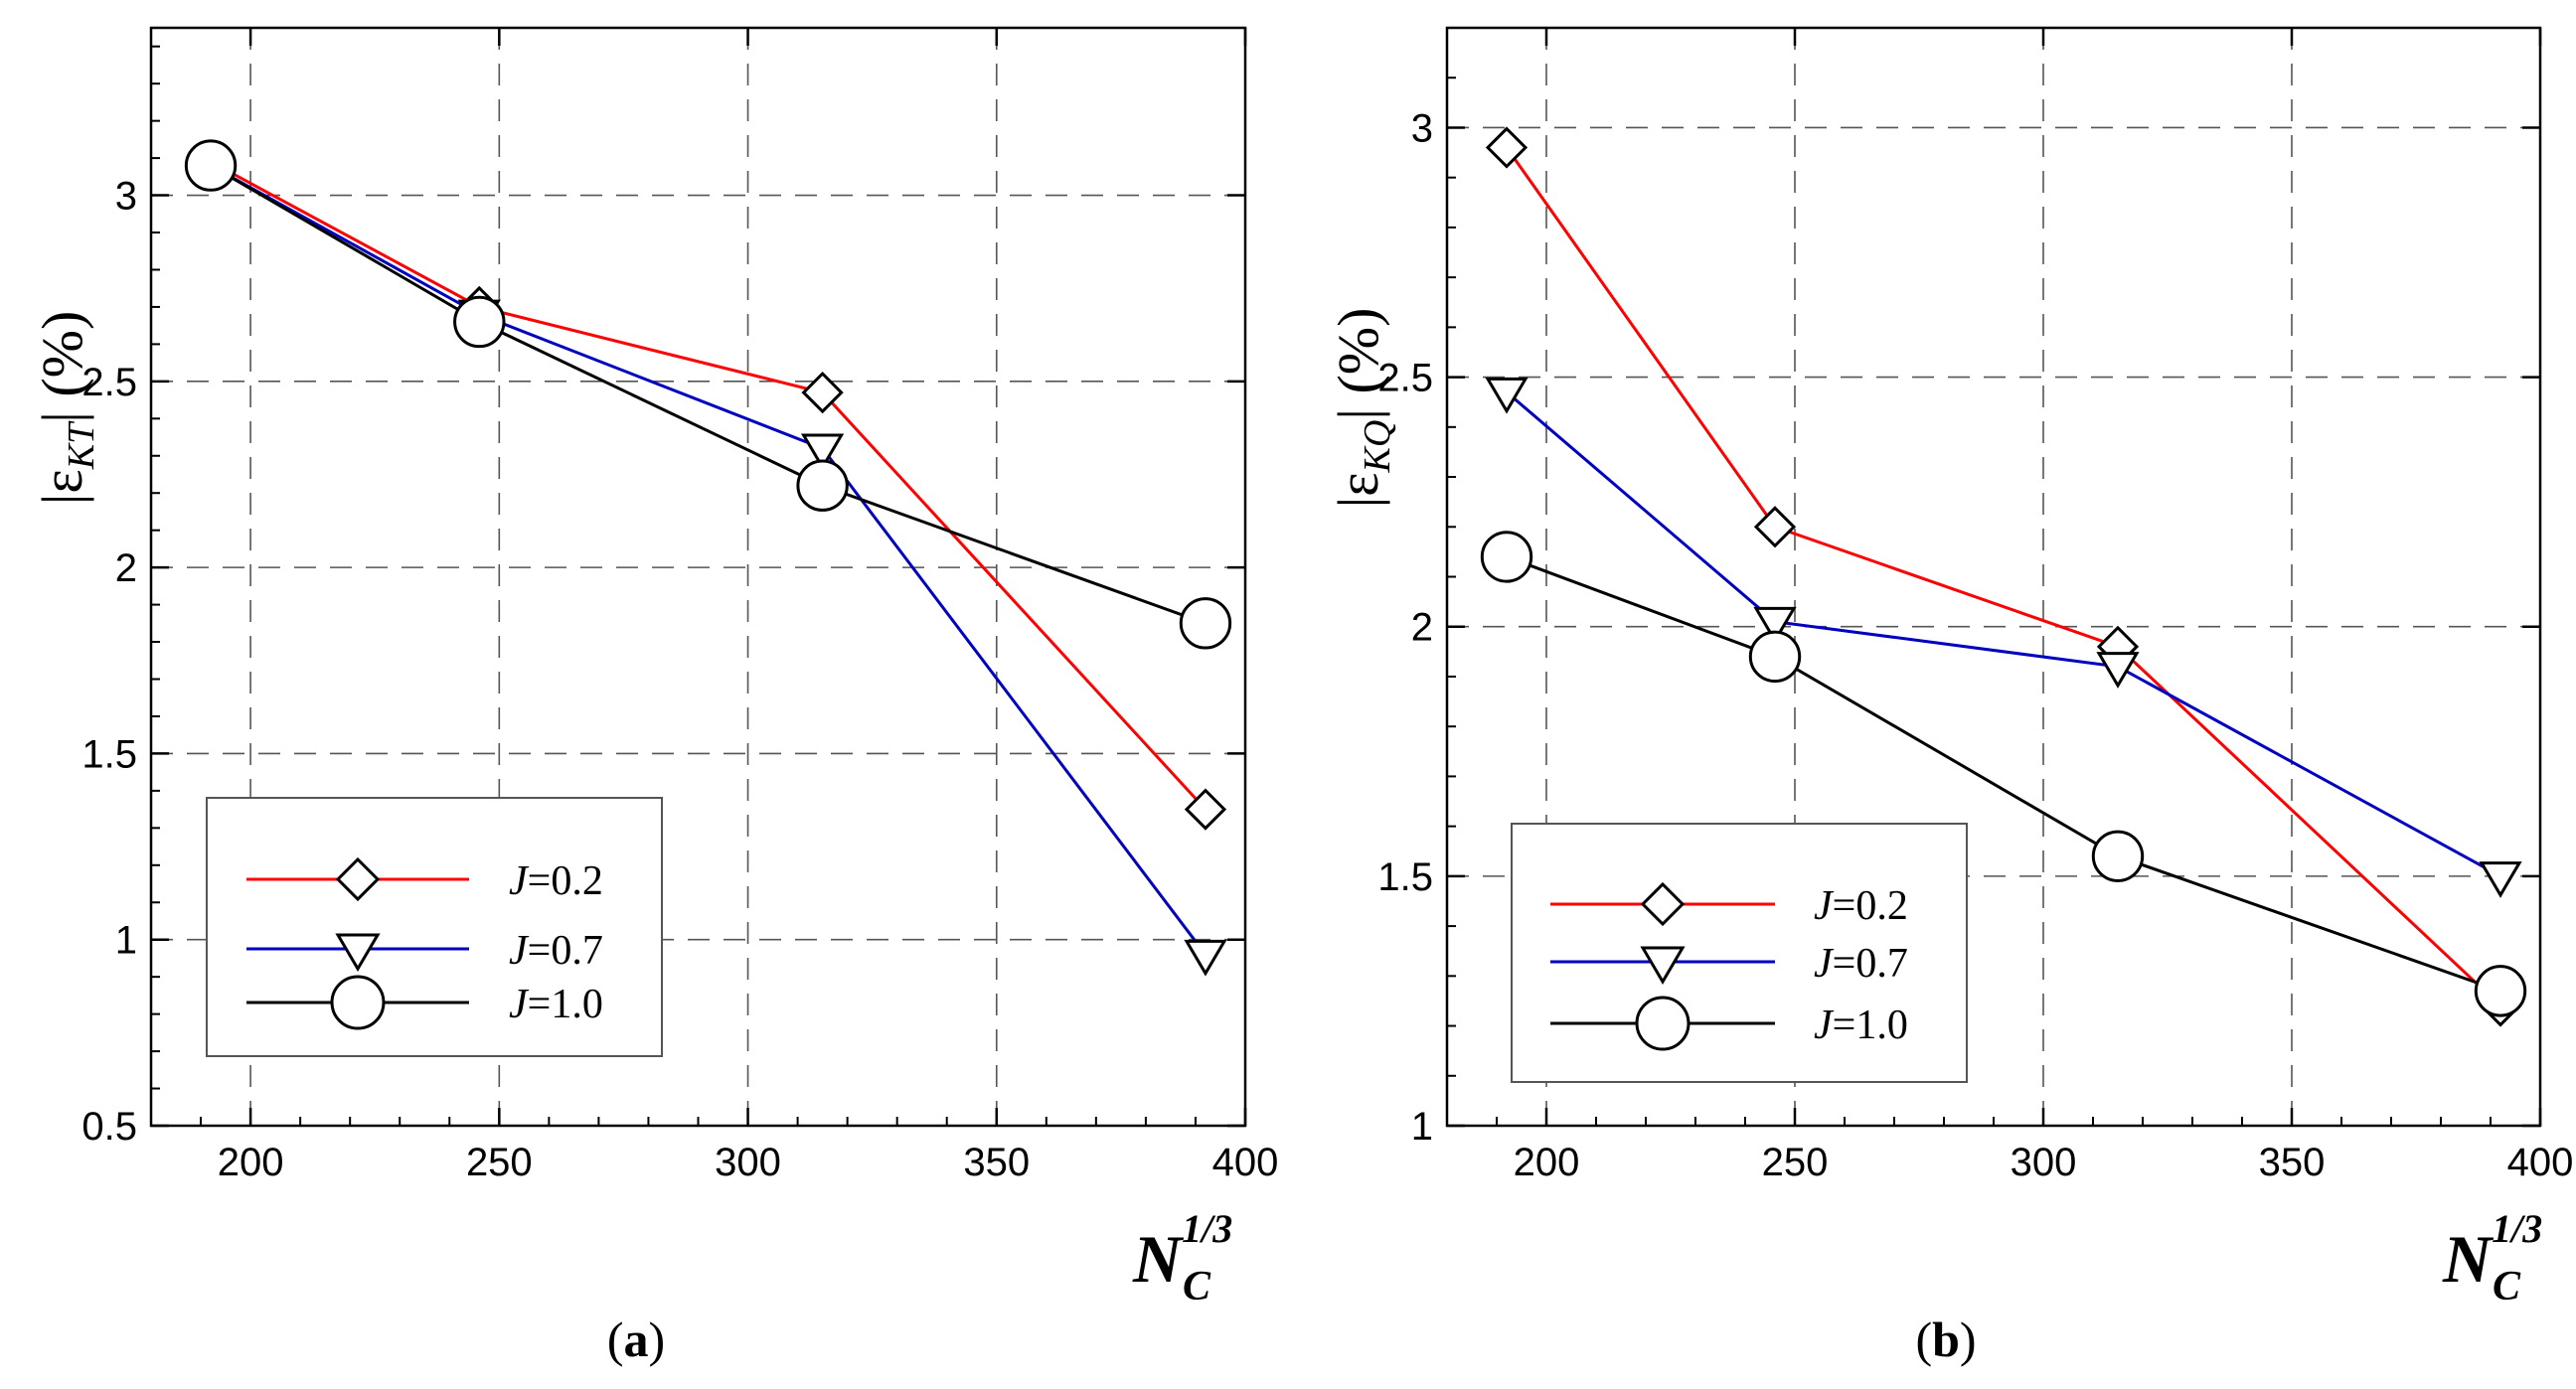 The height and width of the screenshot is (1389, 2576). I want to click on y-axis-label-subscript: KT, so click(81, 445).